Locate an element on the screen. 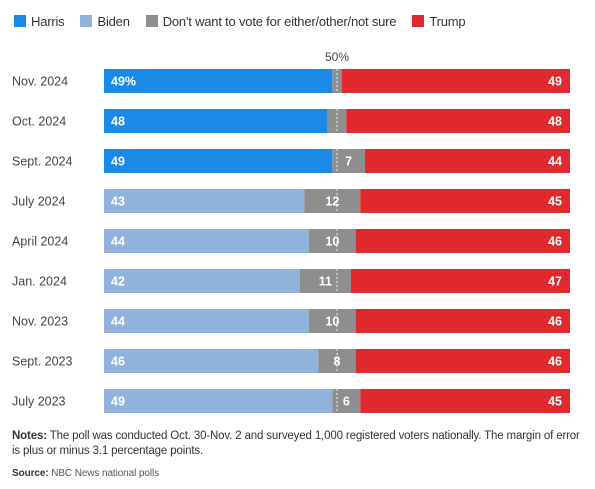 This screenshot has height=489, width=595. category-label: Nov. 2024 is located at coordinates (40, 82).